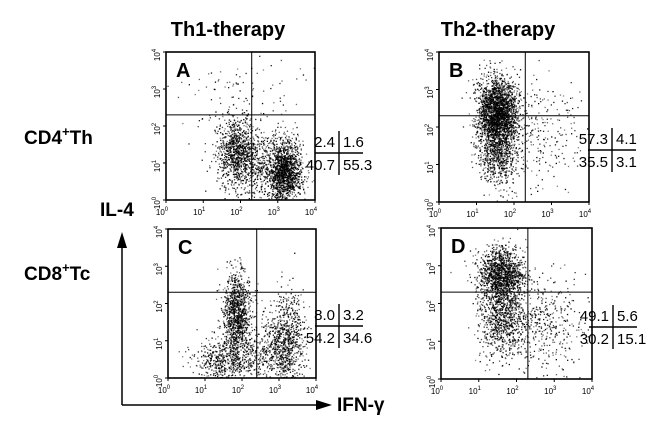 Image resolution: width=666 pixels, height=433 pixels. What do you see at coordinates (626, 162) in the screenshot?
I see `quadrant-lower-right-value: 3.1` at bounding box center [626, 162].